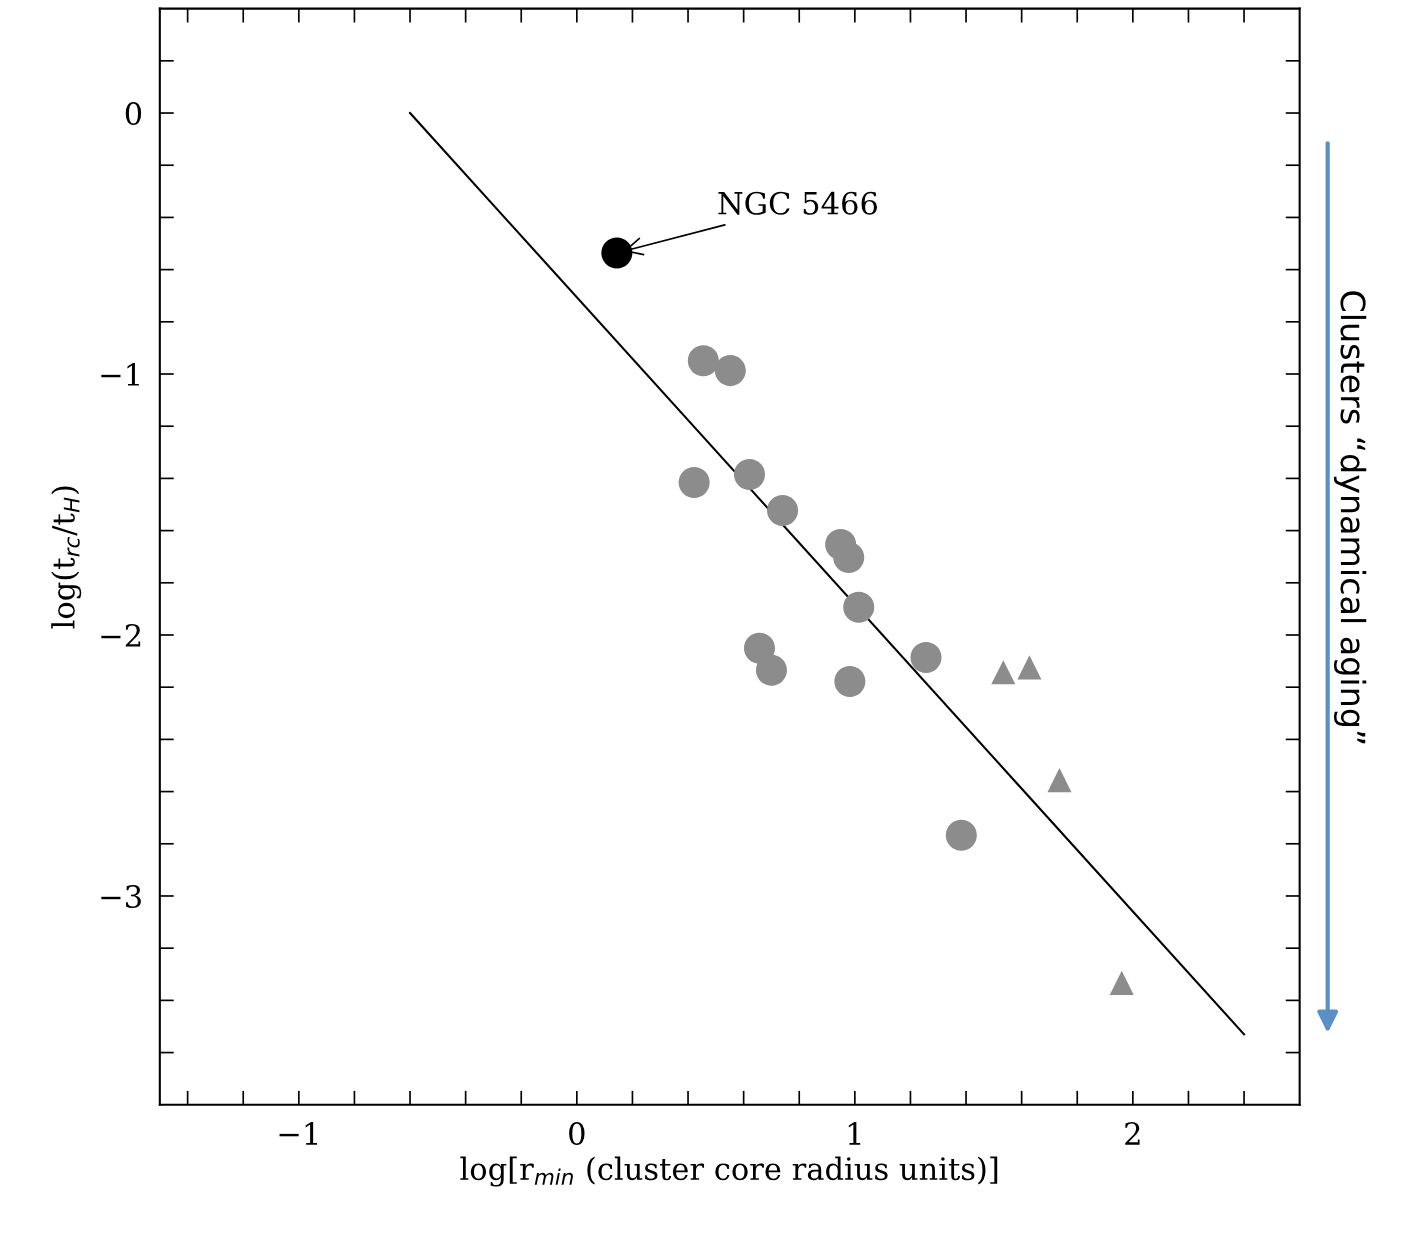 This screenshot has width=1402, height=1233. What do you see at coordinates (121, 896) in the screenshot?
I see `y-tick-label: −3` at bounding box center [121, 896].